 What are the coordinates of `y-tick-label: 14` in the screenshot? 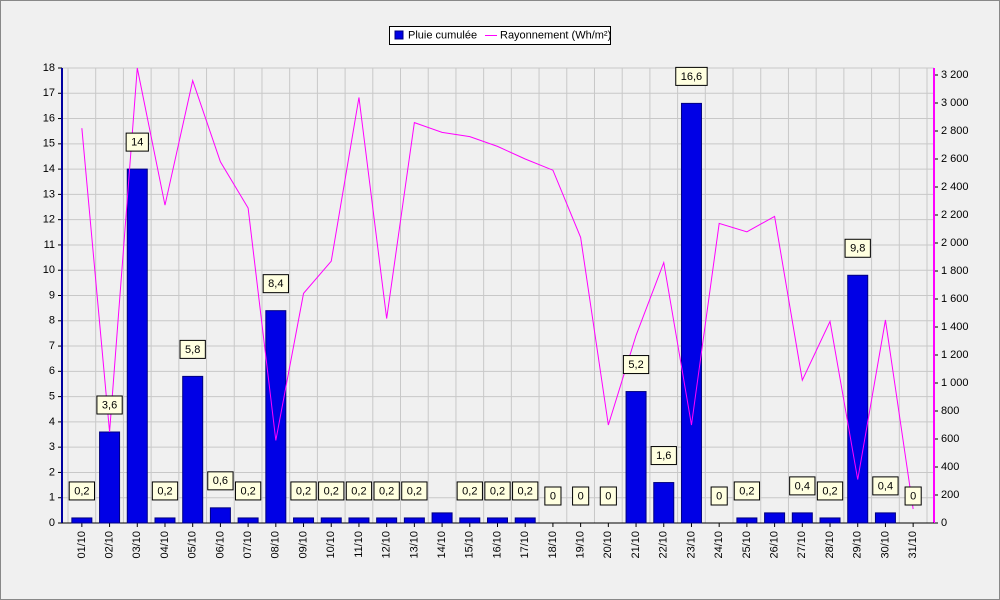 It's located at (49, 169).